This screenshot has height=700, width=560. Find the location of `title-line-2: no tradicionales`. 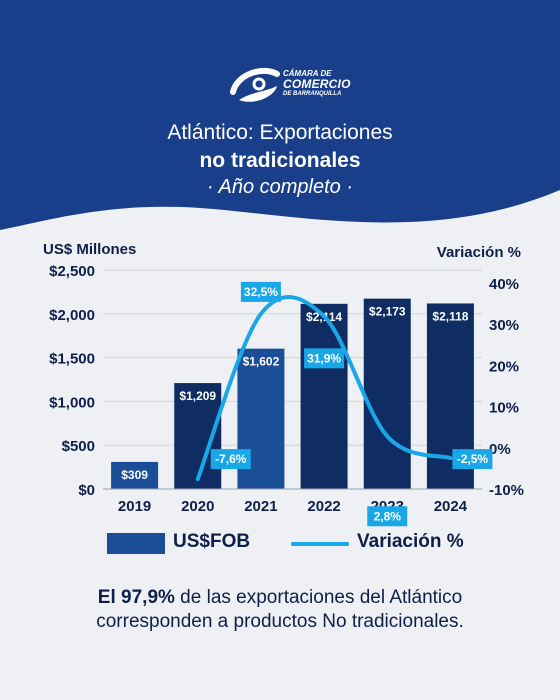

title-line-2: no tradicionales is located at coordinates (280, 160).